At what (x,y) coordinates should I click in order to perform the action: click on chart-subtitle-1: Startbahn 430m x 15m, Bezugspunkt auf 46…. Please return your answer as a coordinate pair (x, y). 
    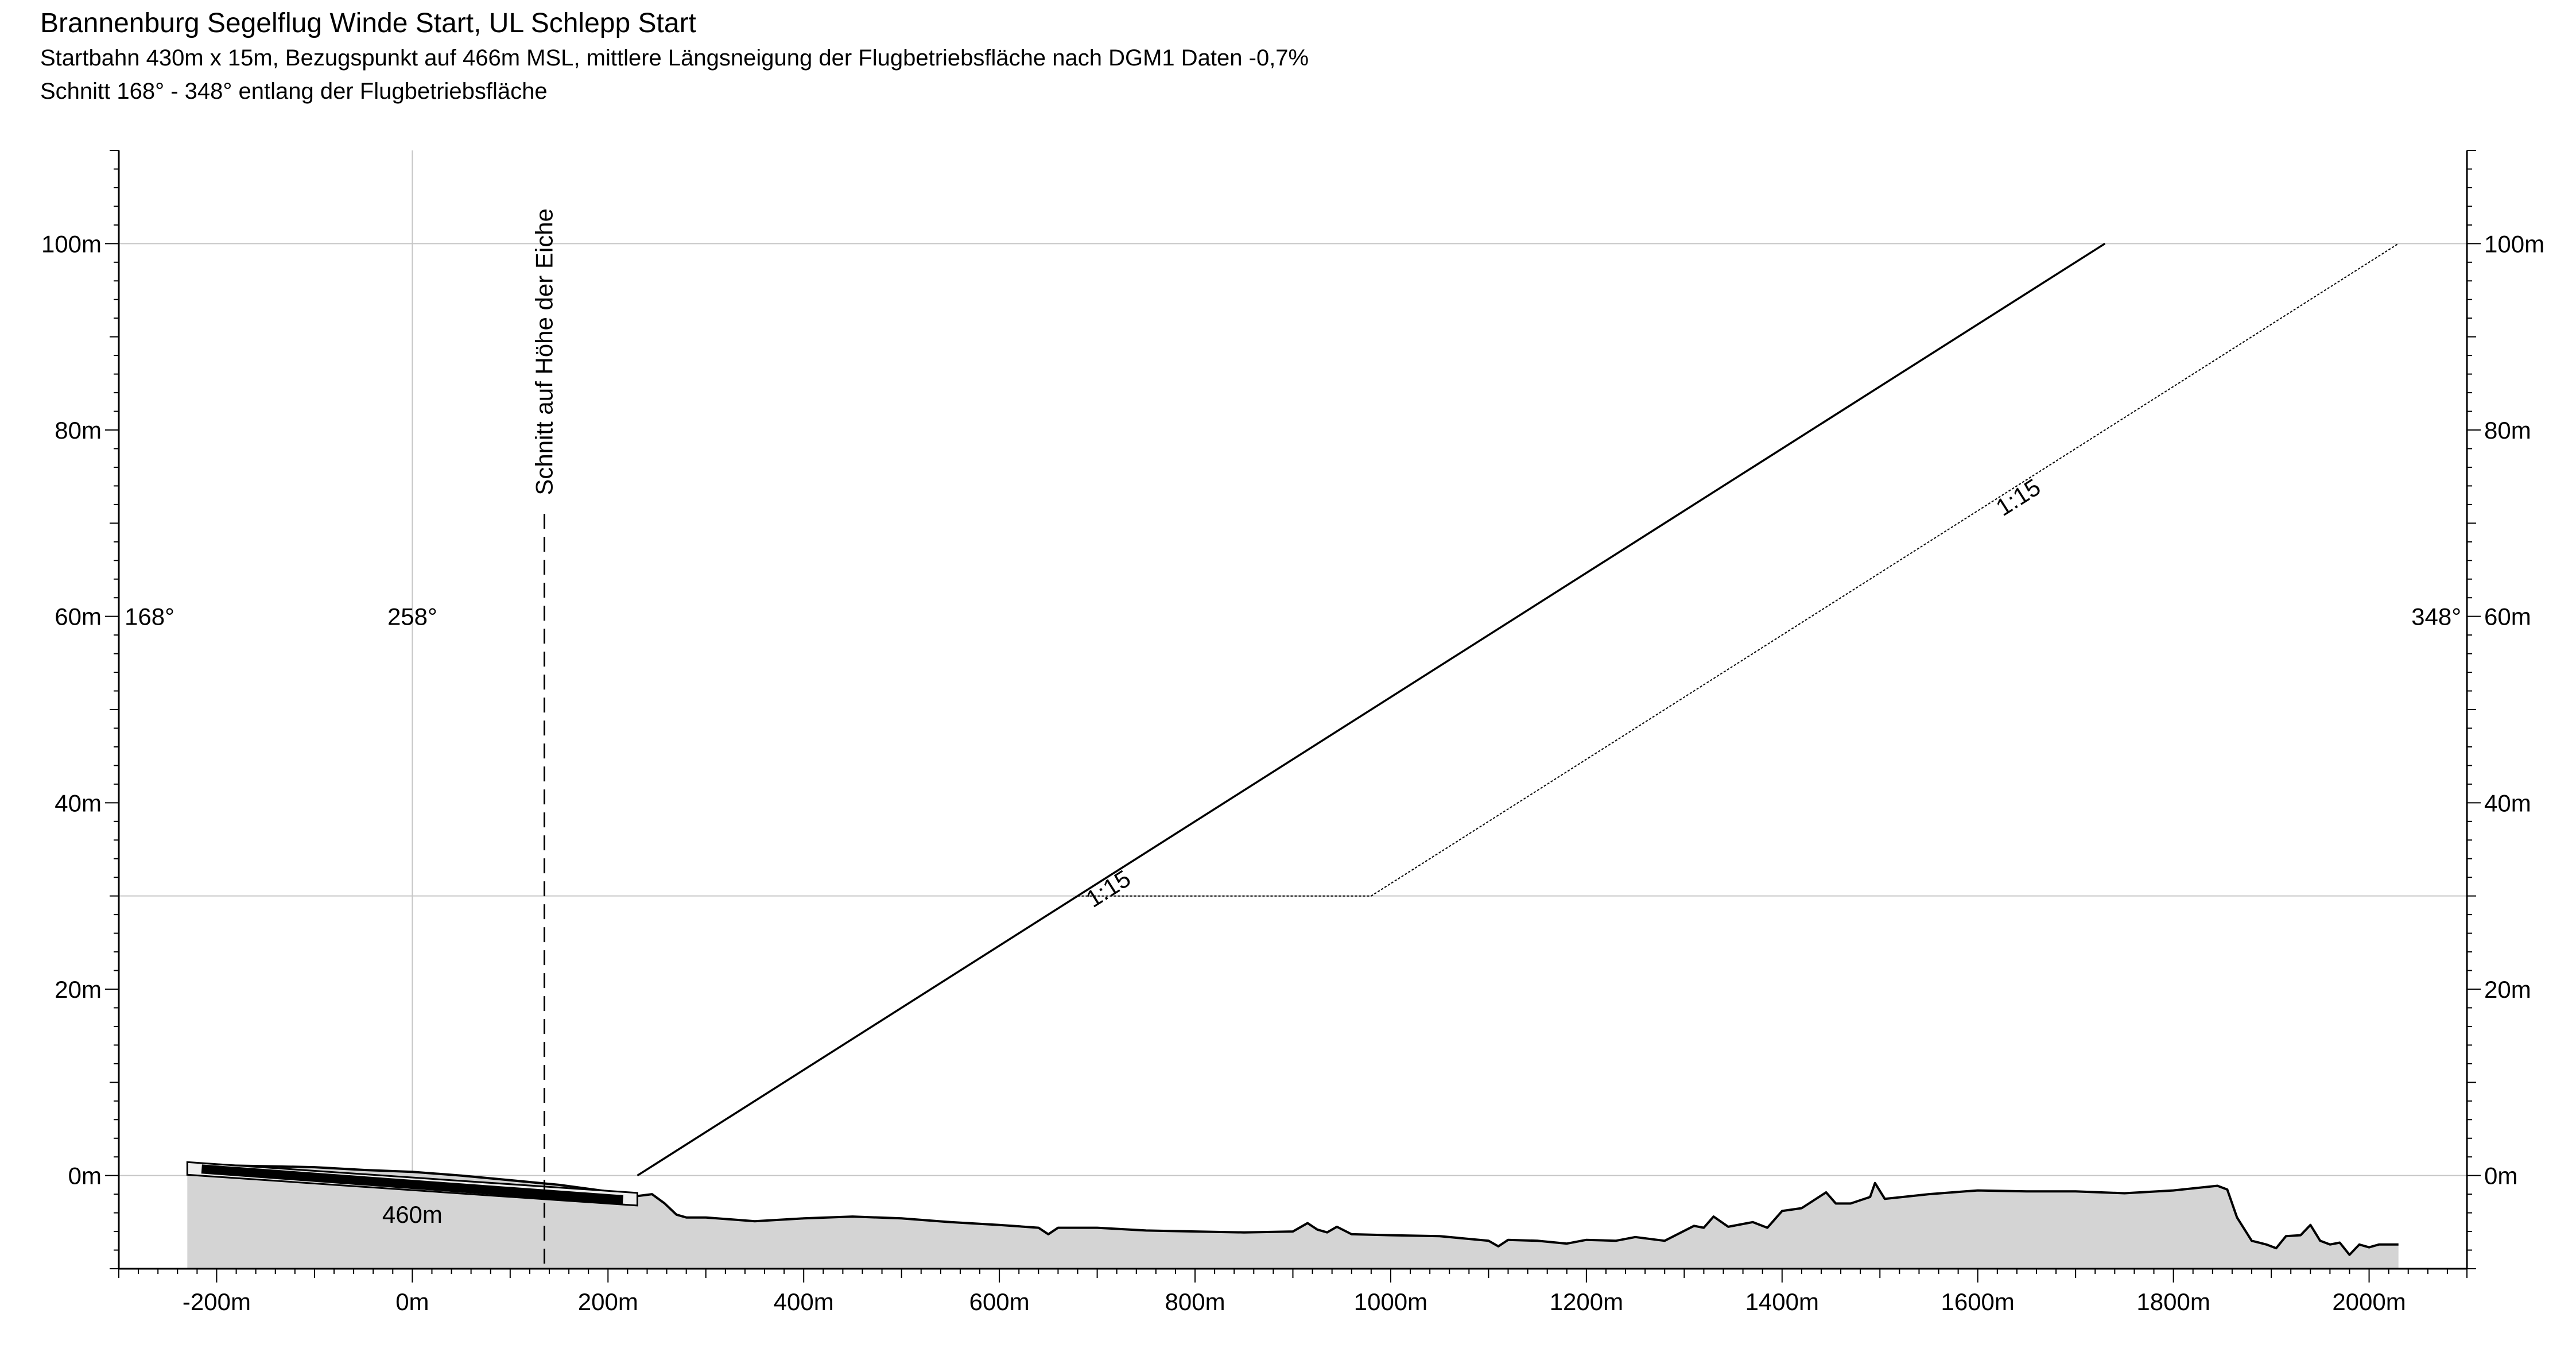
    Looking at the image, I should click on (674, 58).